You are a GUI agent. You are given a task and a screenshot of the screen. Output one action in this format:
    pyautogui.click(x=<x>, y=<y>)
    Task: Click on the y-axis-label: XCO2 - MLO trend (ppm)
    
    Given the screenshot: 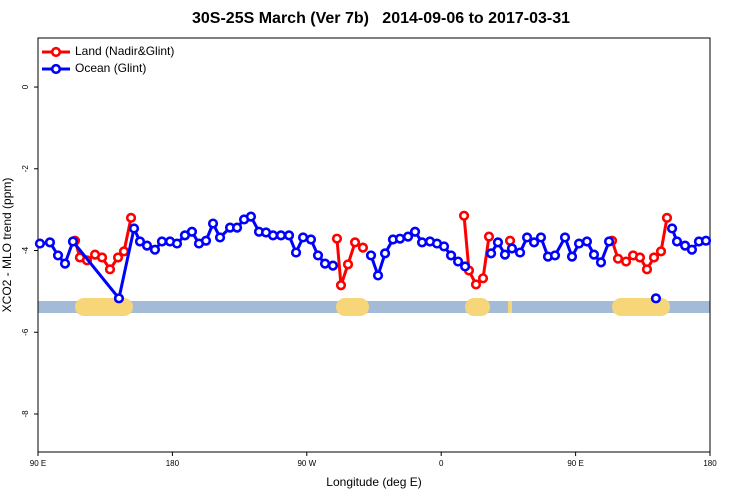 What is the action you would take?
    pyautogui.click(x=7, y=245)
    